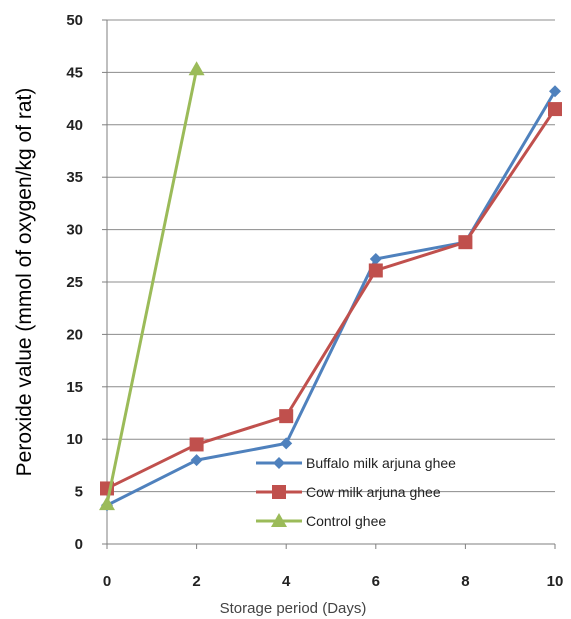 The image size is (571, 619). What do you see at coordinates (74, 439) in the screenshot?
I see `y-tick-label: 10` at bounding box center [74, 439].